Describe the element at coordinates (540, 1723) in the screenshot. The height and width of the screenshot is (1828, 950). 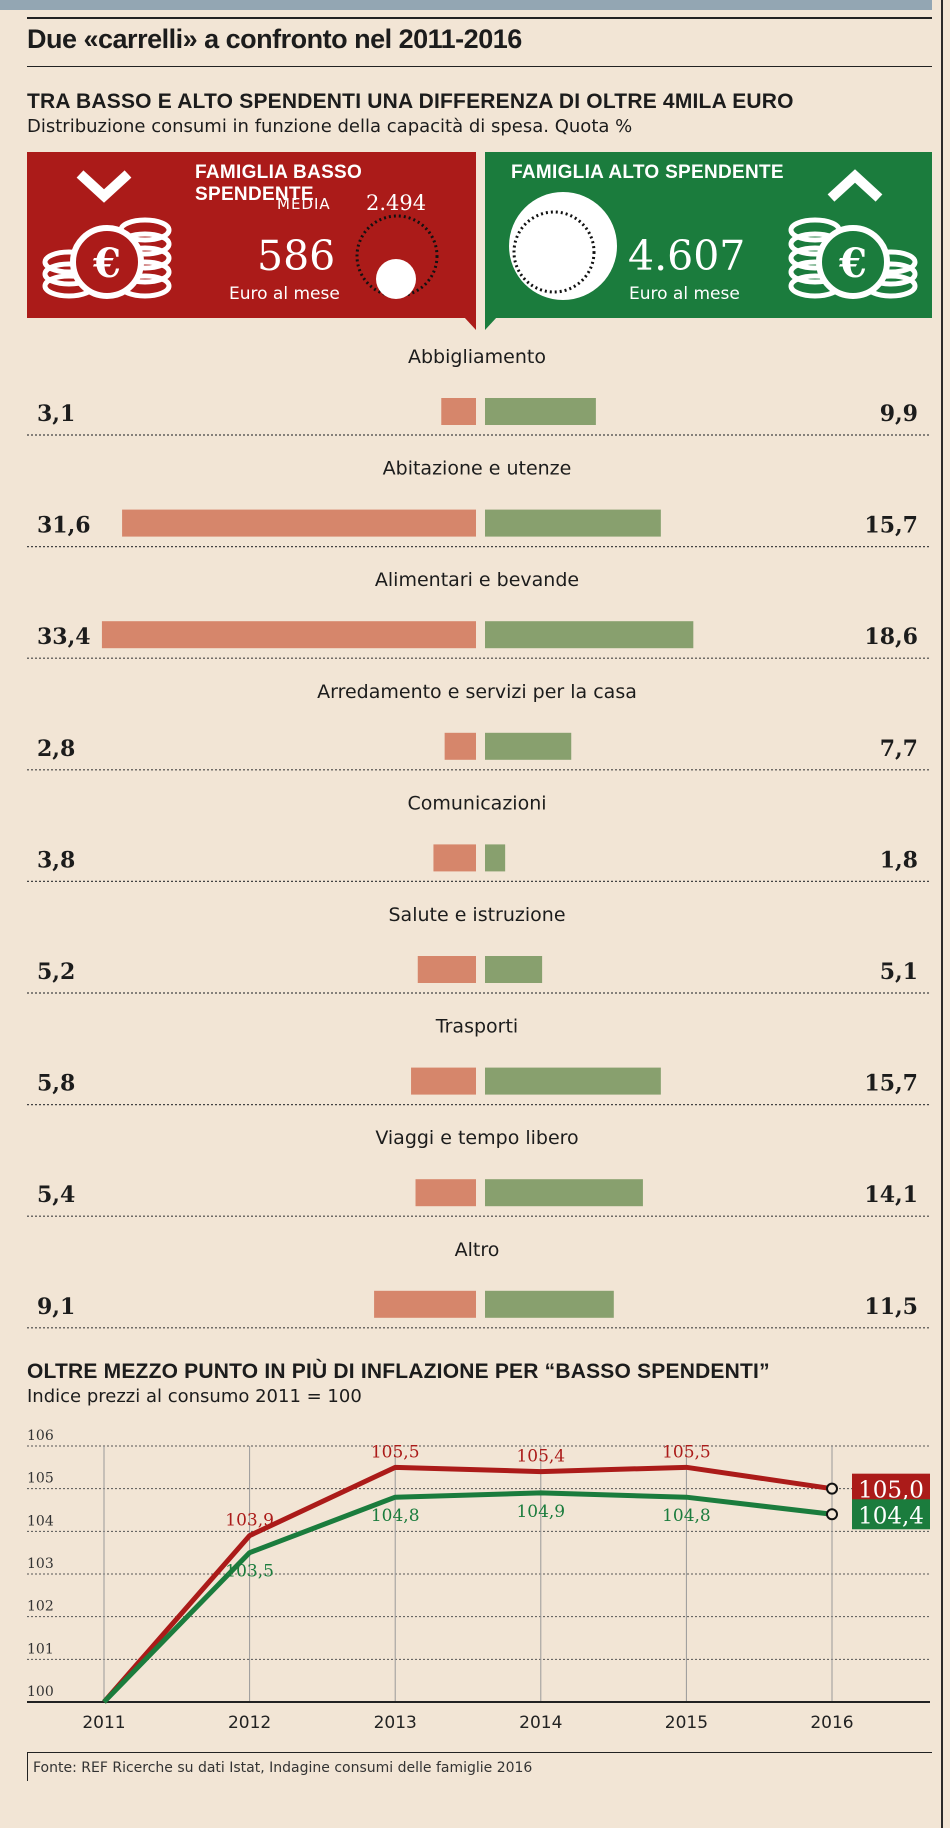
I see `x-tick-label: 2014` at that location.